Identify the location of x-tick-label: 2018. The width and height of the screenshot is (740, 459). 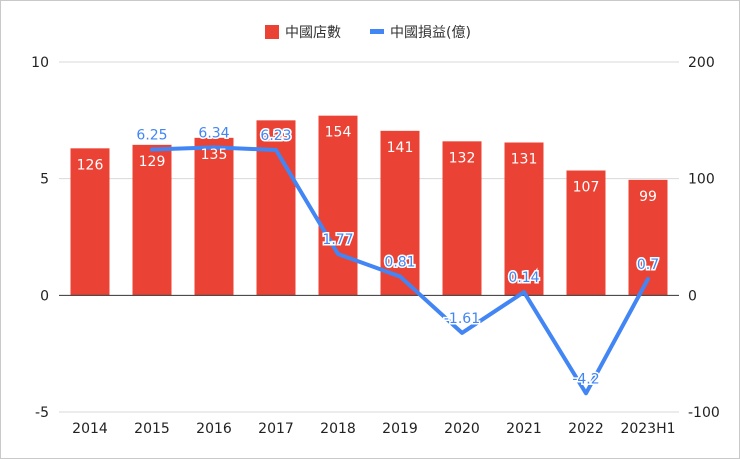
(338, 429).